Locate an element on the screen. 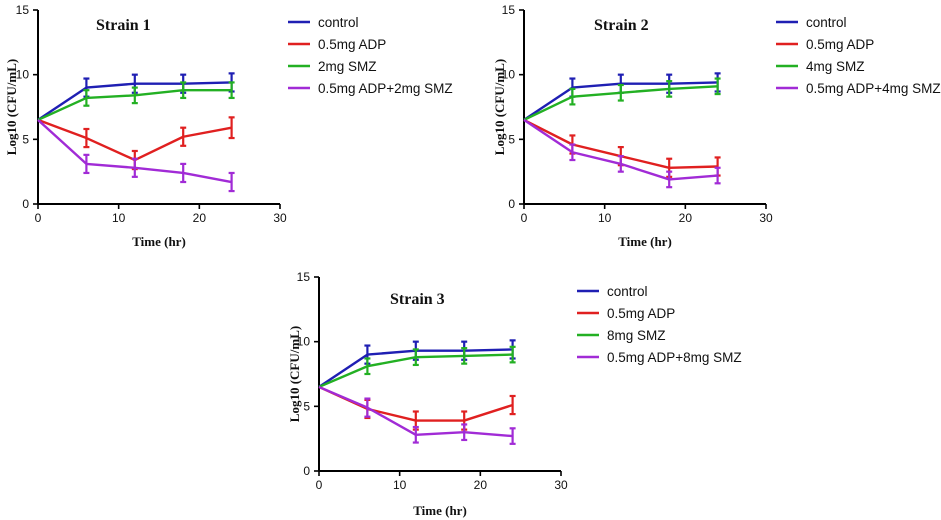  legend-label: 0.5mg ADP+2mg SMZ is located at coordinates (385, 88).